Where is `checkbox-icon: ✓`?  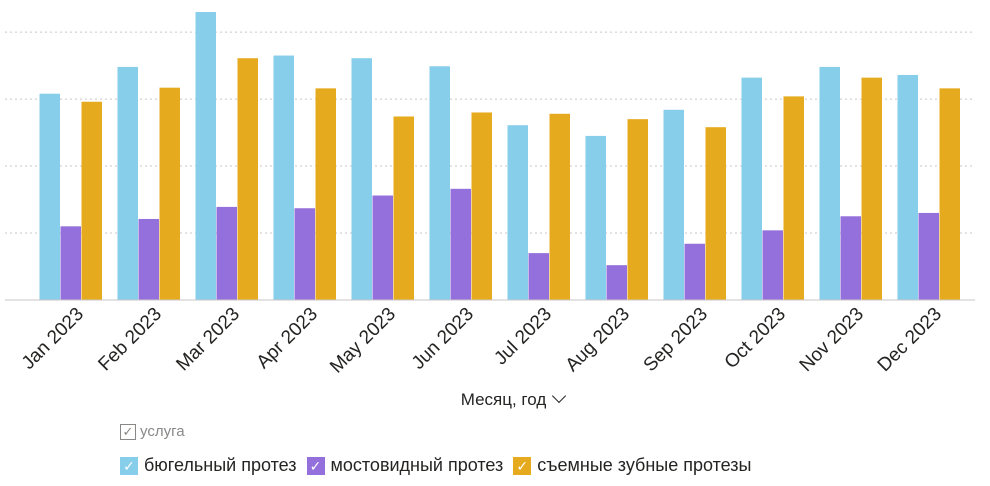 checkbox-icon: ✓ is located at coordinates (128, 431).